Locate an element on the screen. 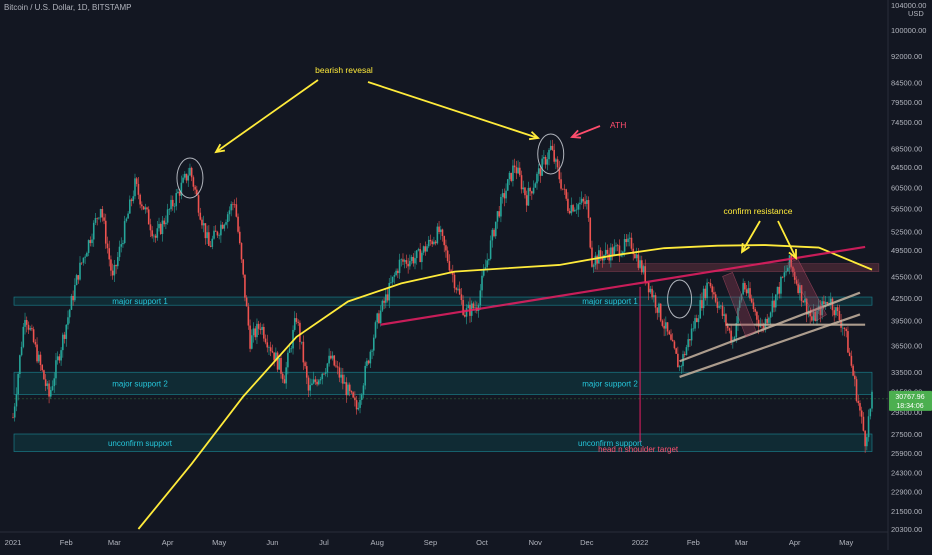  arrow-reversal-left is located at coordinates (267, 116).